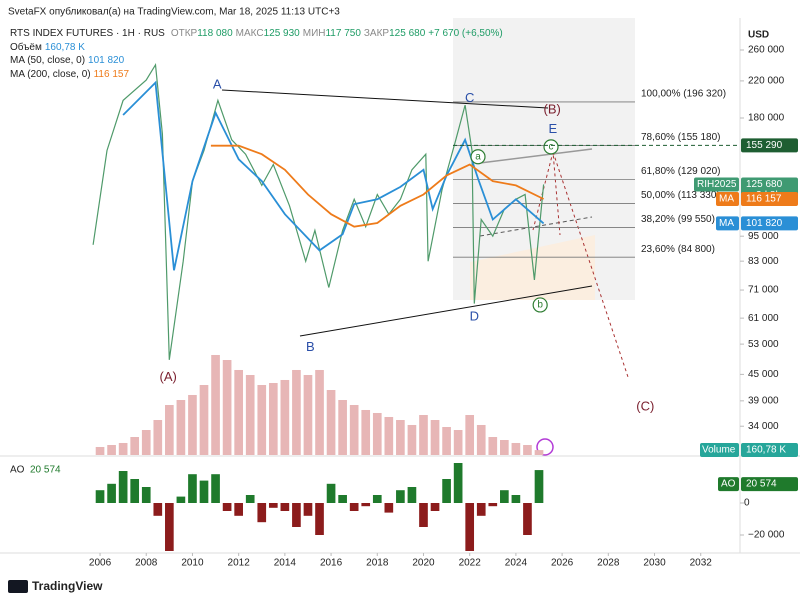  What do you see at coordinates (683, 94) in the screenshot?
I see `fib-label: 100,00% (196 320)` at bounding box center [683, 94].